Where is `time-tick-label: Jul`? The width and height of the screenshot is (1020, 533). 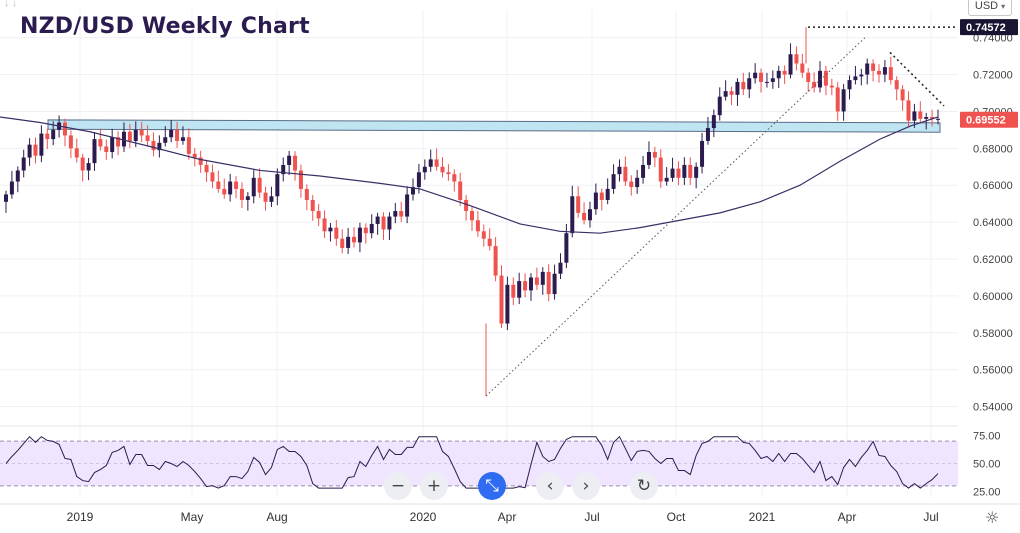
time-tick-label: Jul is located at coordinates (930, 517).